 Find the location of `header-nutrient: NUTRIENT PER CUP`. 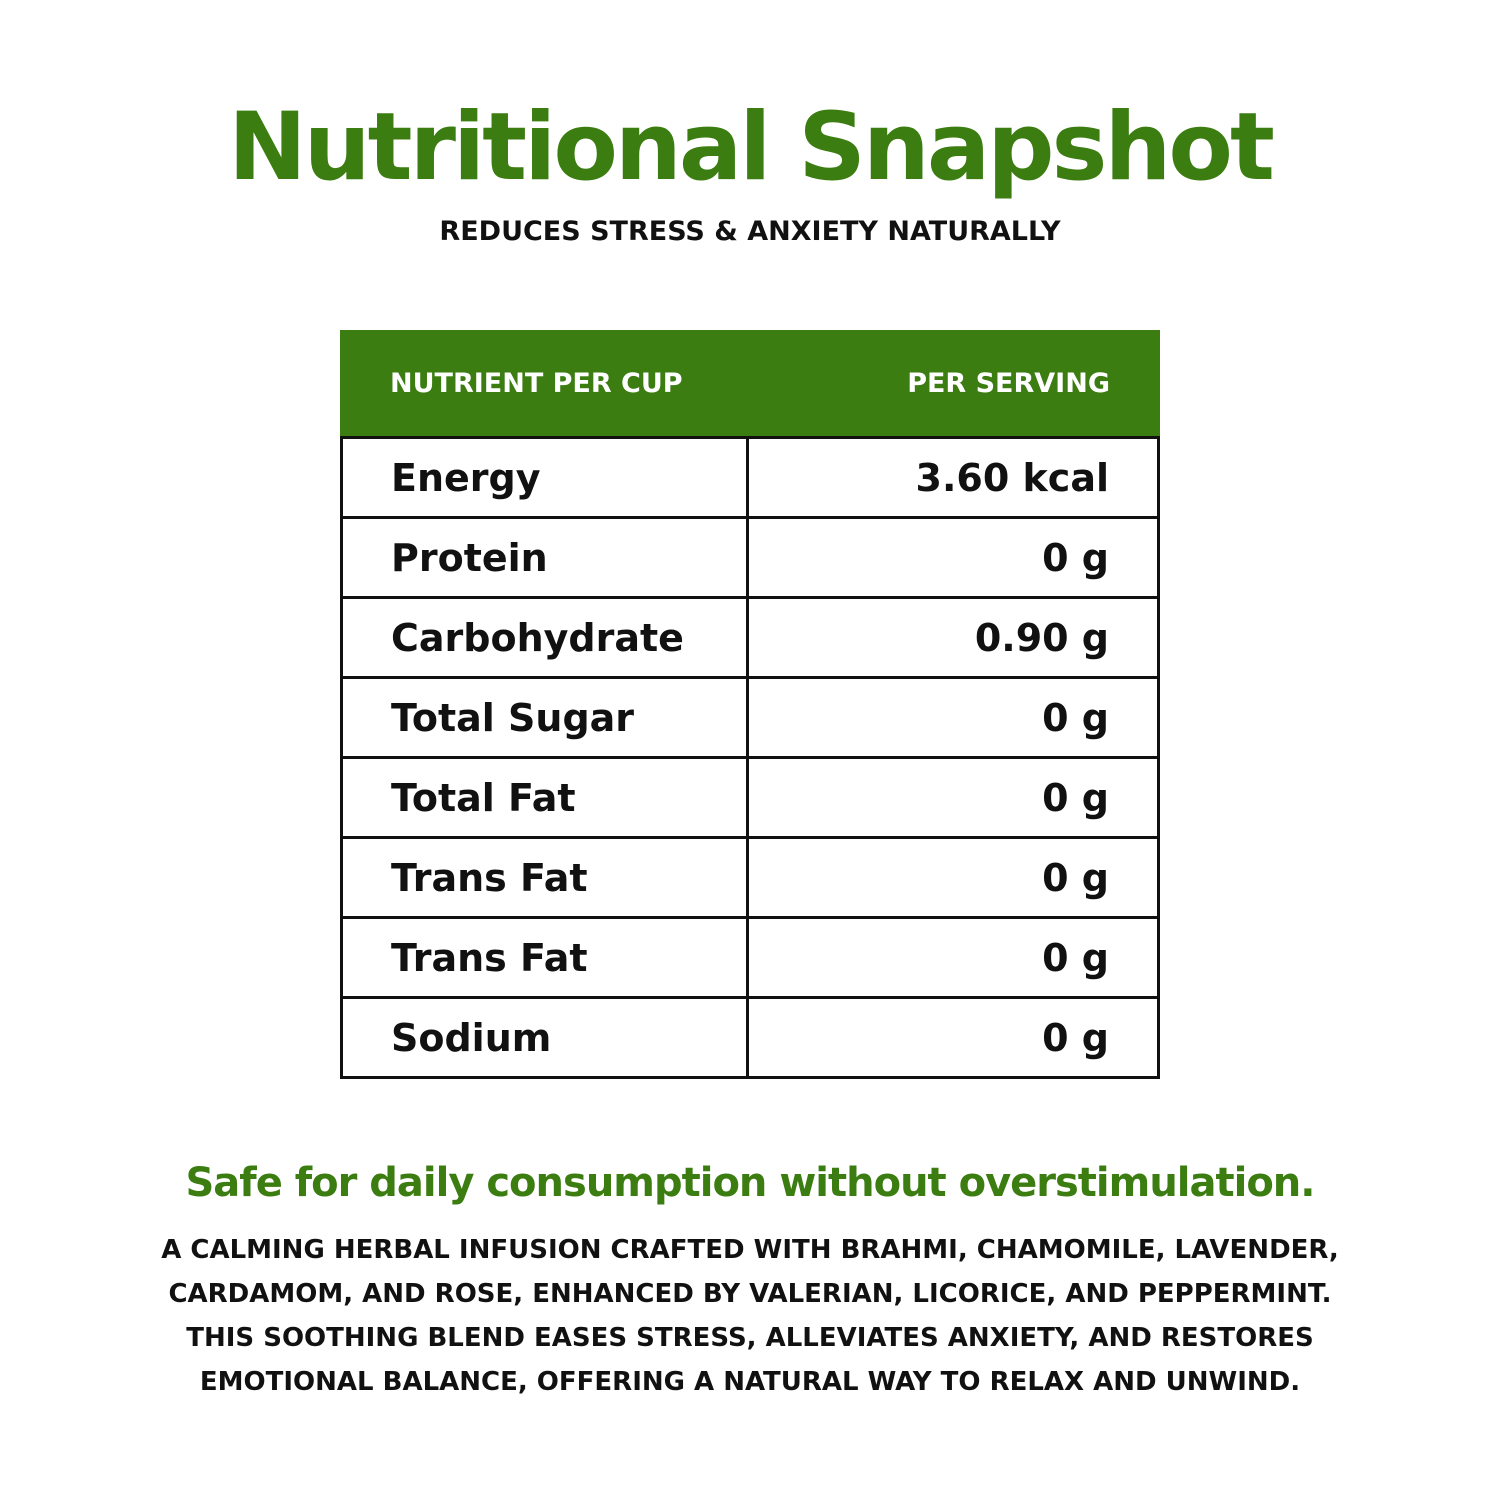

header-nutrient: NUTRIENT PER CUP is located at coordinates (536, 383).